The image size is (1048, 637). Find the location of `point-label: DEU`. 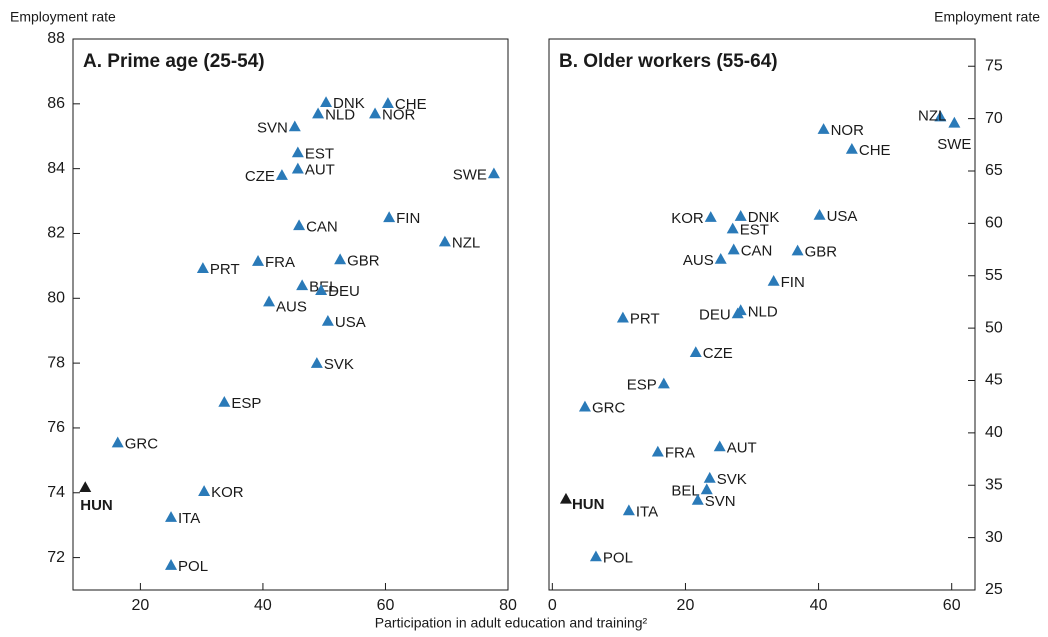

point-label: DEU is located at coordinates (344, 291).